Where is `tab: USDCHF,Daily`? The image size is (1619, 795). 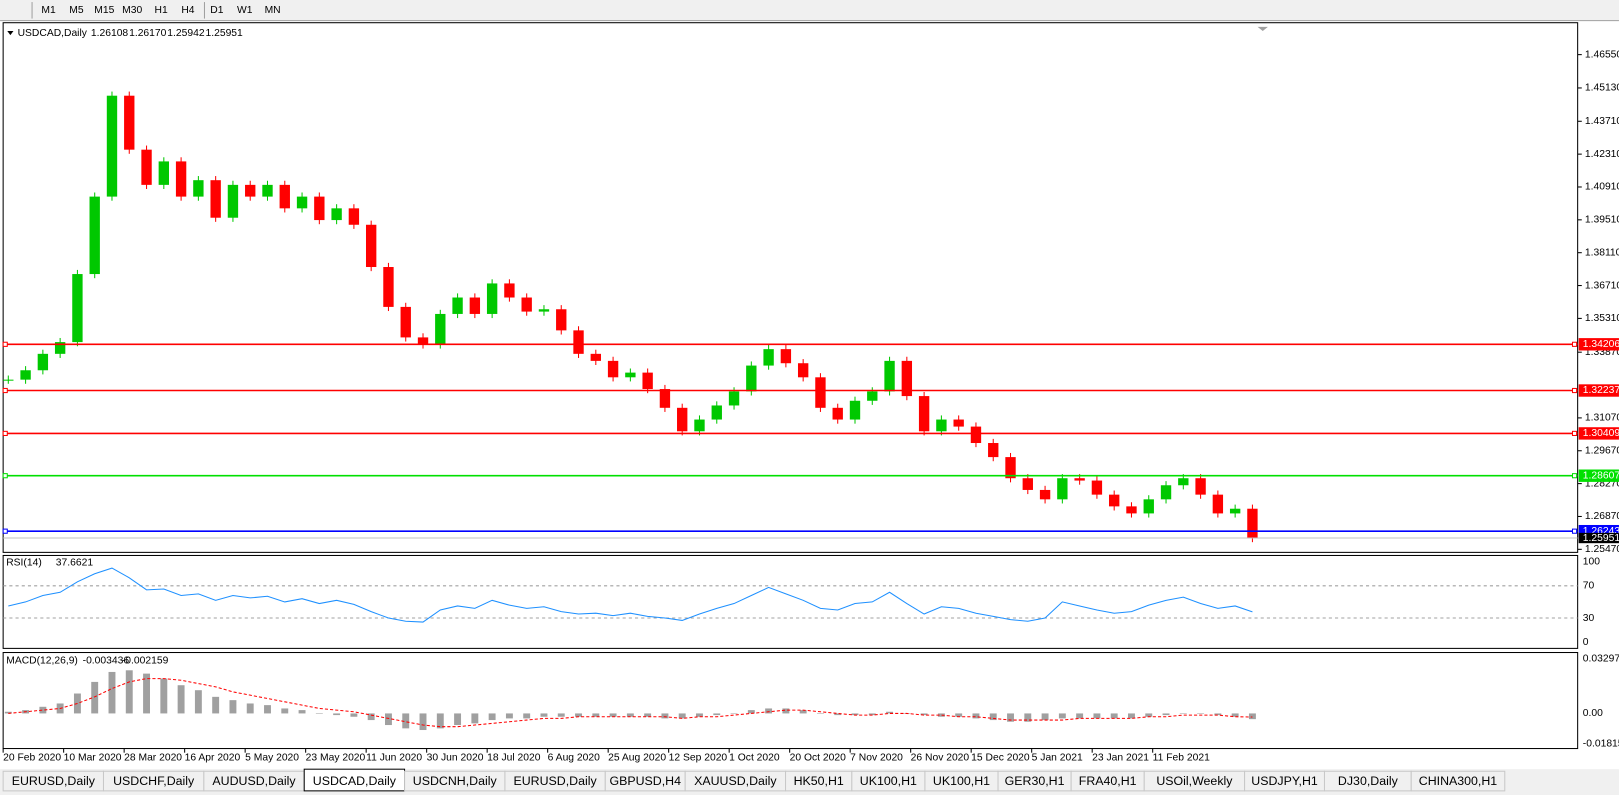 tab: USDCHF,Daily is located at coordinates (153, 781).